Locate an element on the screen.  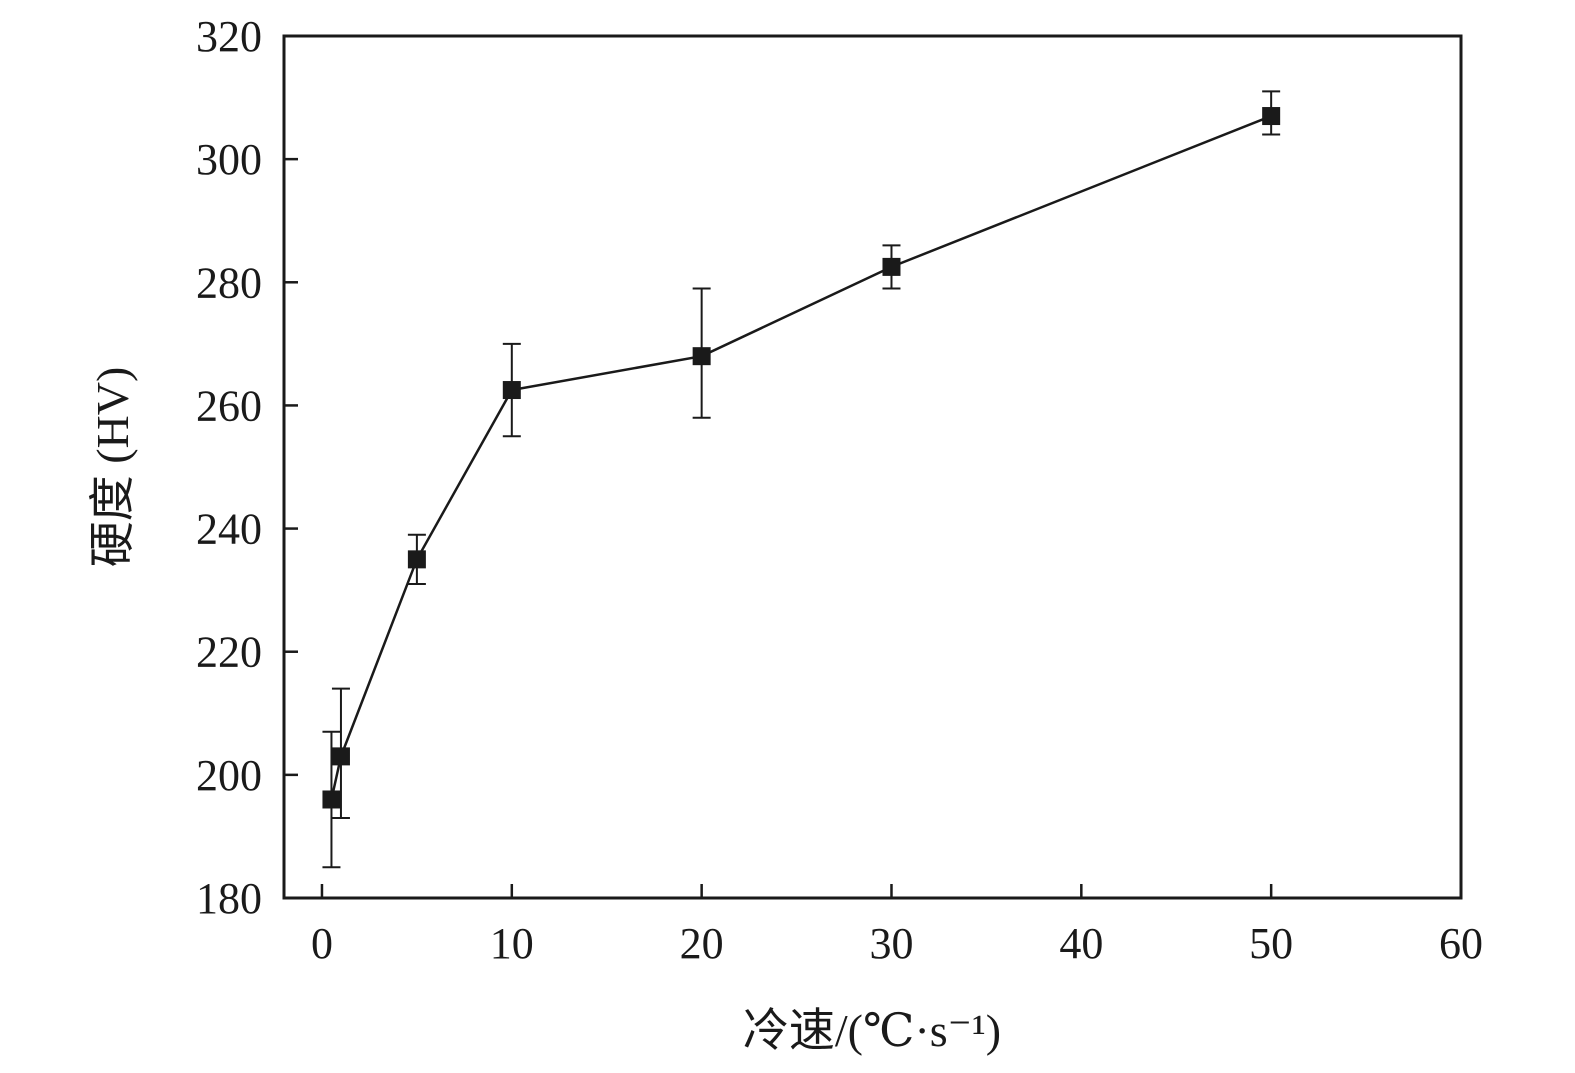
x-tick-label: 30 is located at coordinates (891, 943).